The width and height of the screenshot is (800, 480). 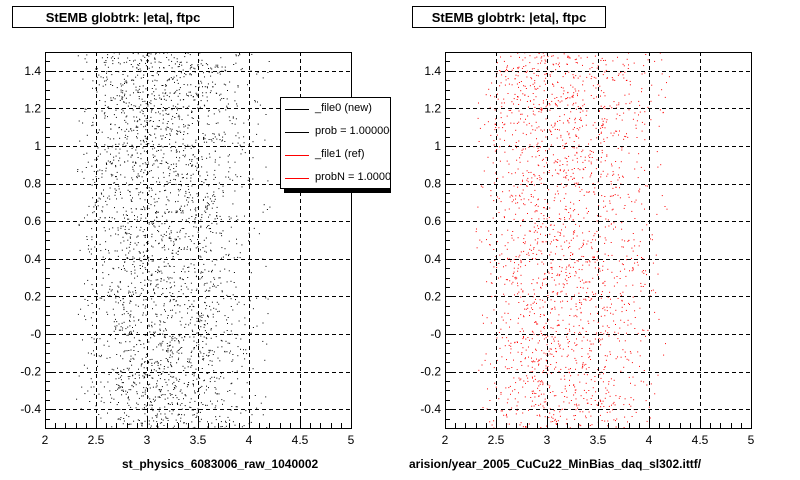 I want to click on y-tick-label: -0.4, so click(x=430, y=409).